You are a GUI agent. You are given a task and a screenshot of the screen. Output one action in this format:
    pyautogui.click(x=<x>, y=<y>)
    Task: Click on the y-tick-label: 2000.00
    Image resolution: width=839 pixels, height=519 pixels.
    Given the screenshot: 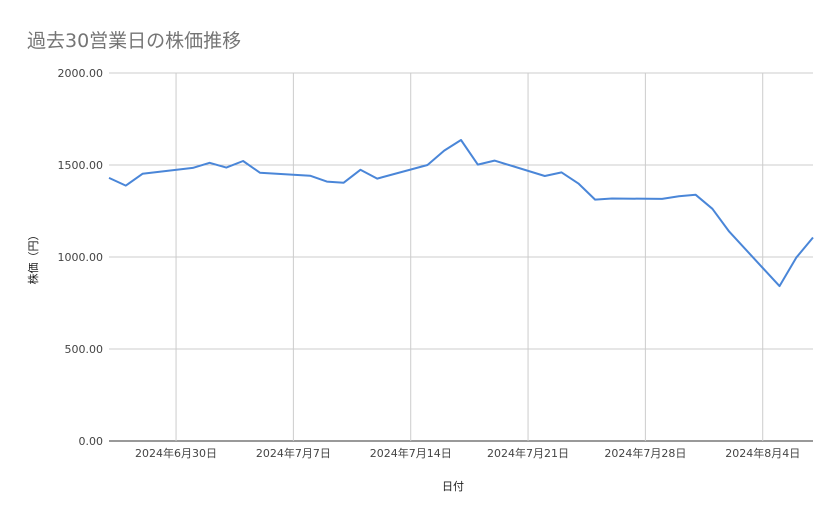 What is the action you would take?
    pyautogui.click(x=81, y=73)
    